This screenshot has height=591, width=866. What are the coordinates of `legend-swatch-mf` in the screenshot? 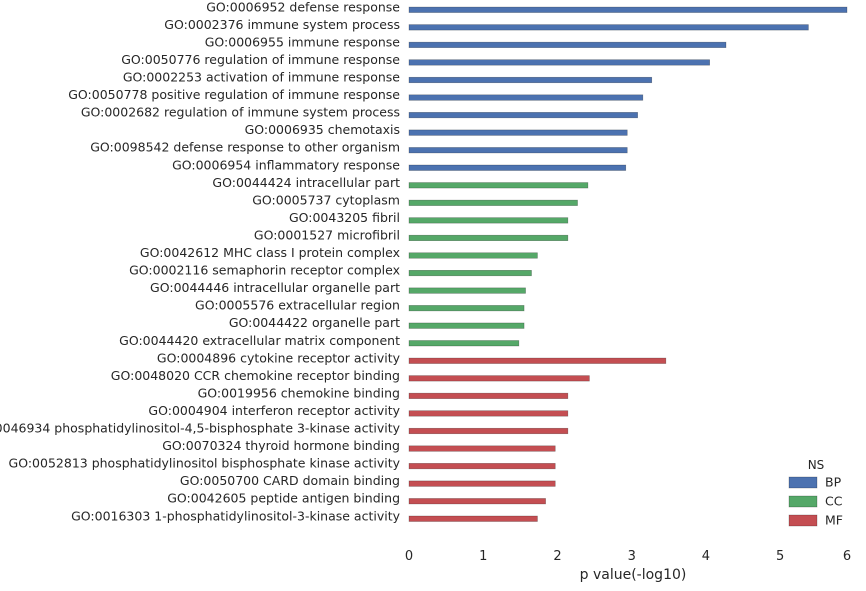 It's located at (803, 520).